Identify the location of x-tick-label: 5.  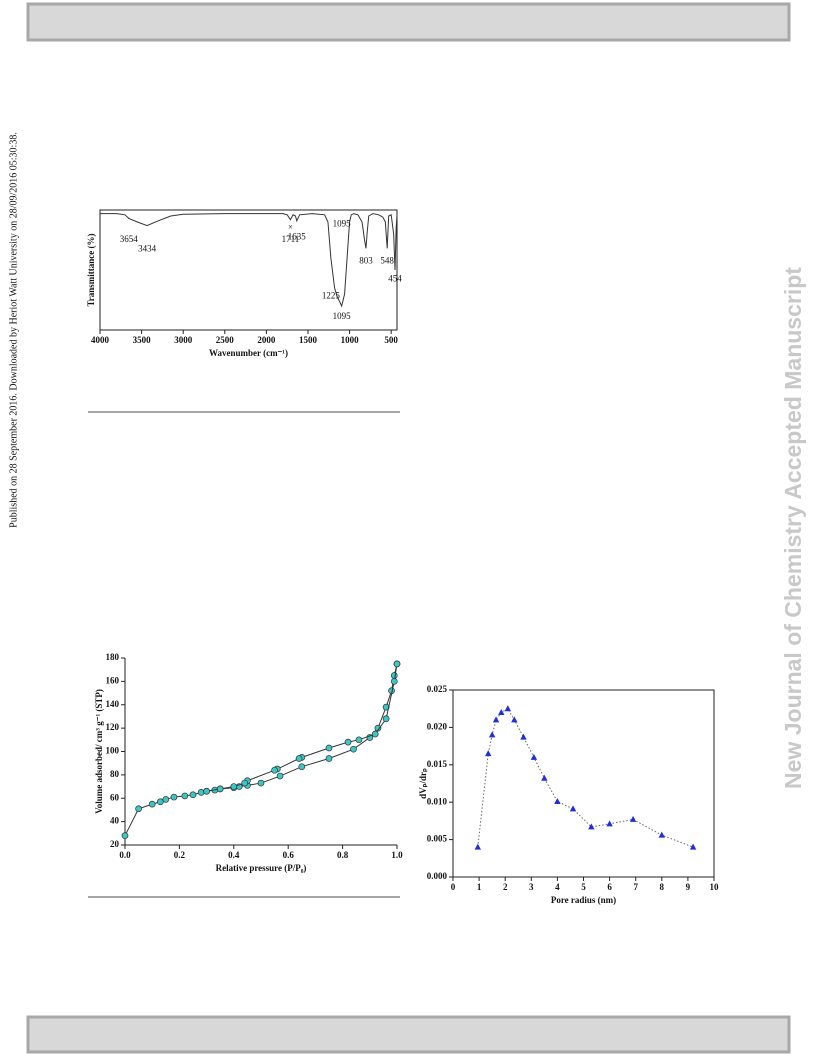
(583, 887).